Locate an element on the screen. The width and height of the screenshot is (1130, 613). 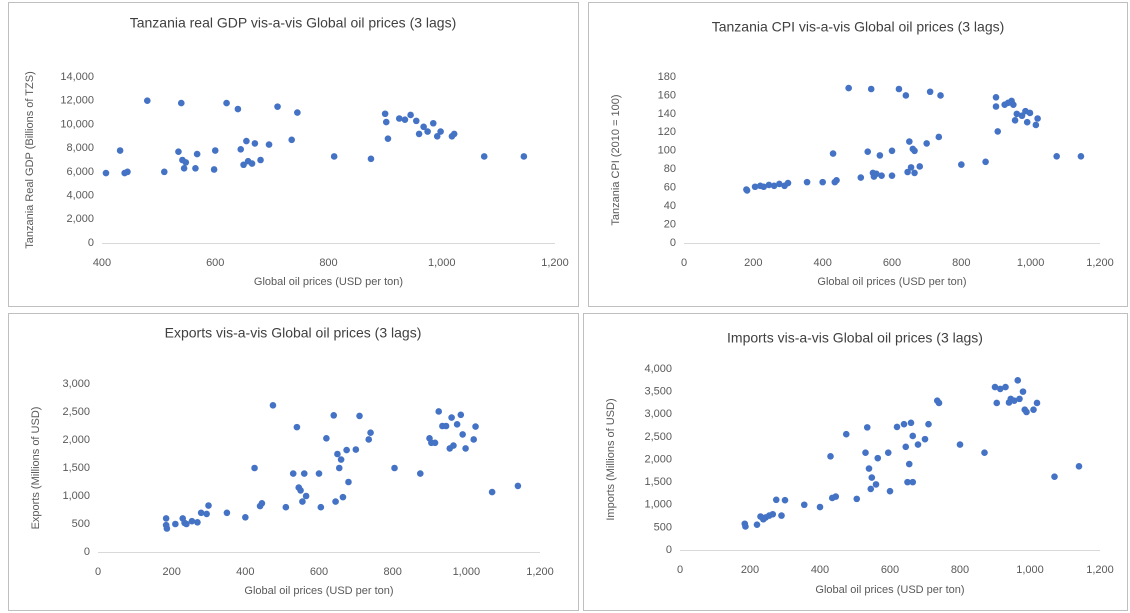
x-tick-label: 1,000 is located at coordinates (1031, 263).